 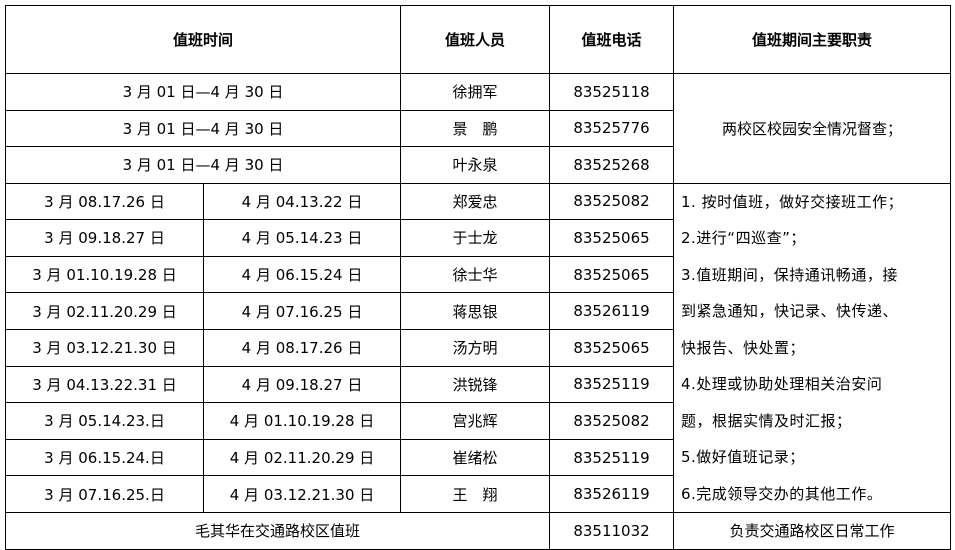 What do you see at coordinates (812, 531) in the screenshot?
I see `footer-duty: 负责交通路校区日常工作` at bounding box center [812, 531].